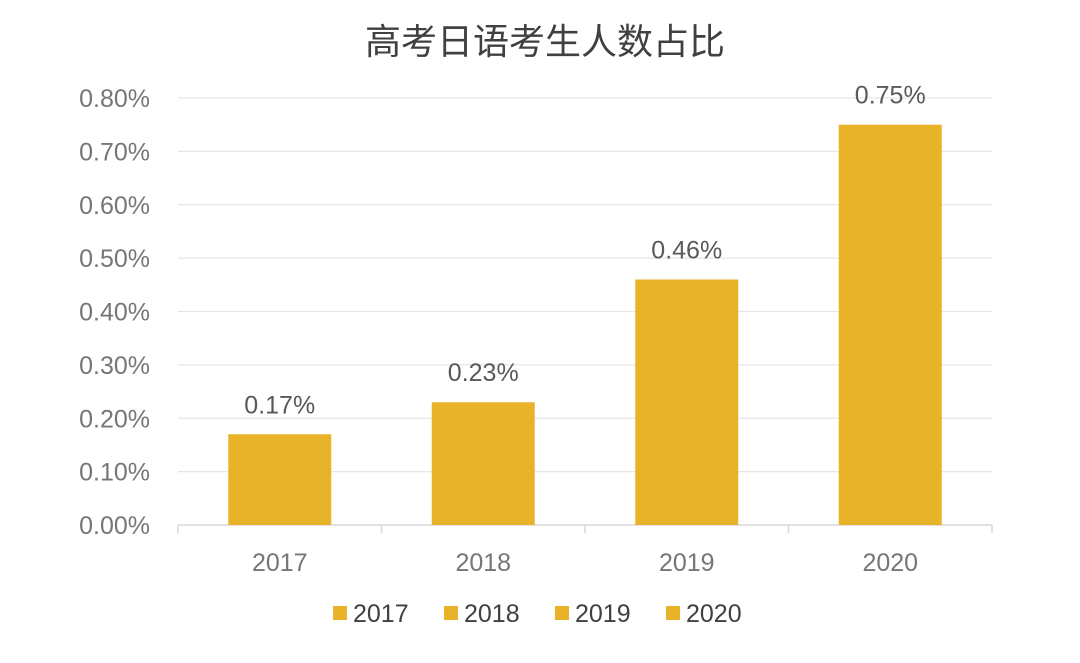  I want to click on legend-swatch-2018, so click(451, 613).